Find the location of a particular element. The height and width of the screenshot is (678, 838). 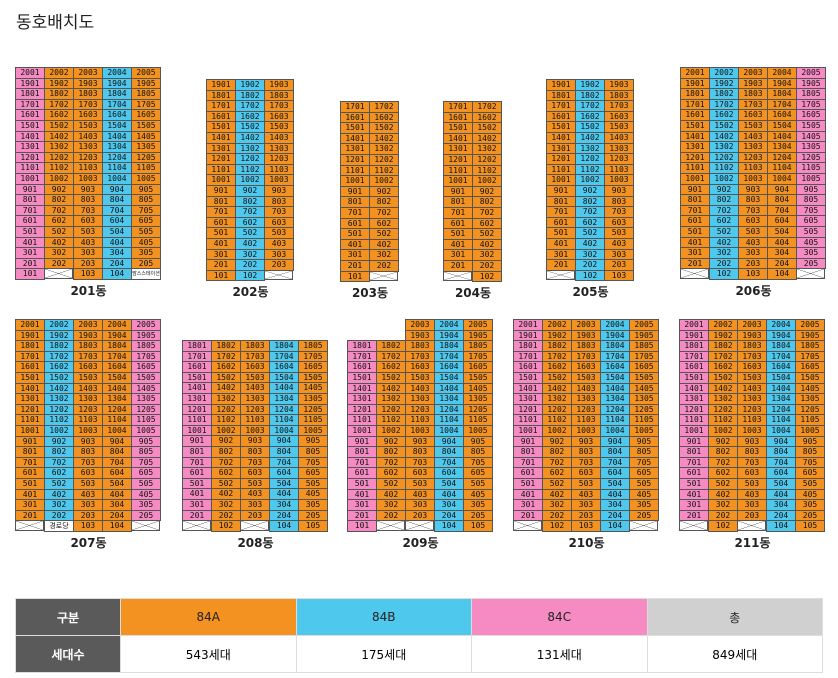

building-name: 209동 is located at coordinates (420, 543).